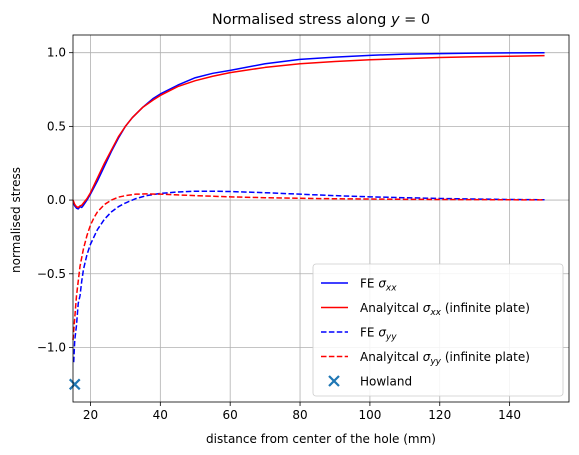  I want to click on legend-label: FE σxx, so click(378, 285).